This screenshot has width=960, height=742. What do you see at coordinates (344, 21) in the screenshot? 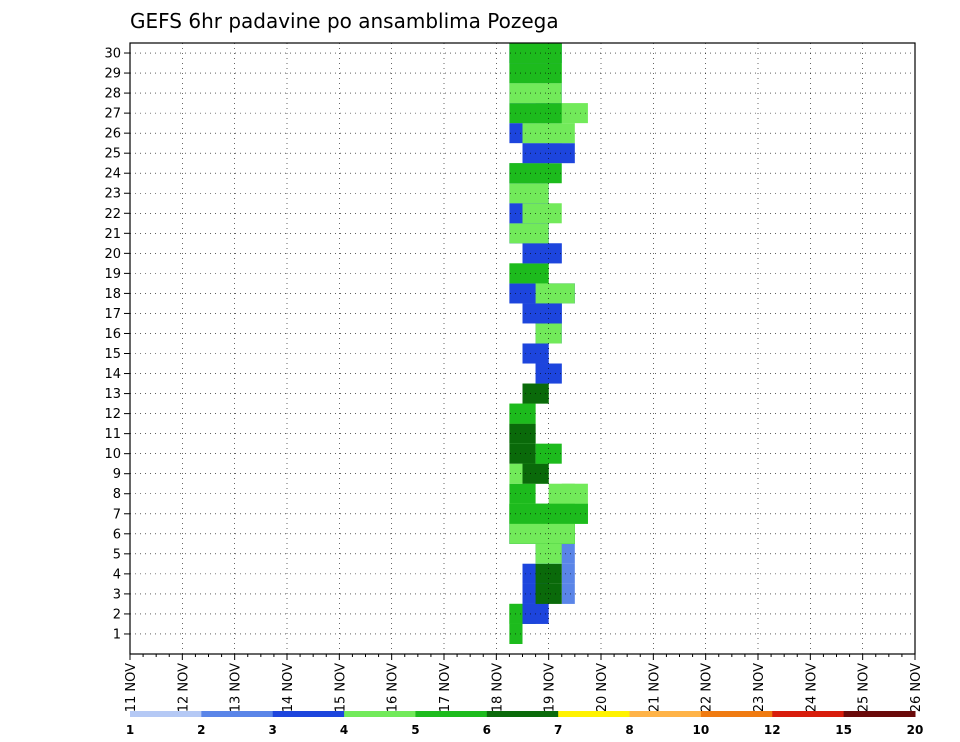
I see `chart-title: GEFS 6hr padavine po ansamblima Pozega` at bounding box center [344, 21].